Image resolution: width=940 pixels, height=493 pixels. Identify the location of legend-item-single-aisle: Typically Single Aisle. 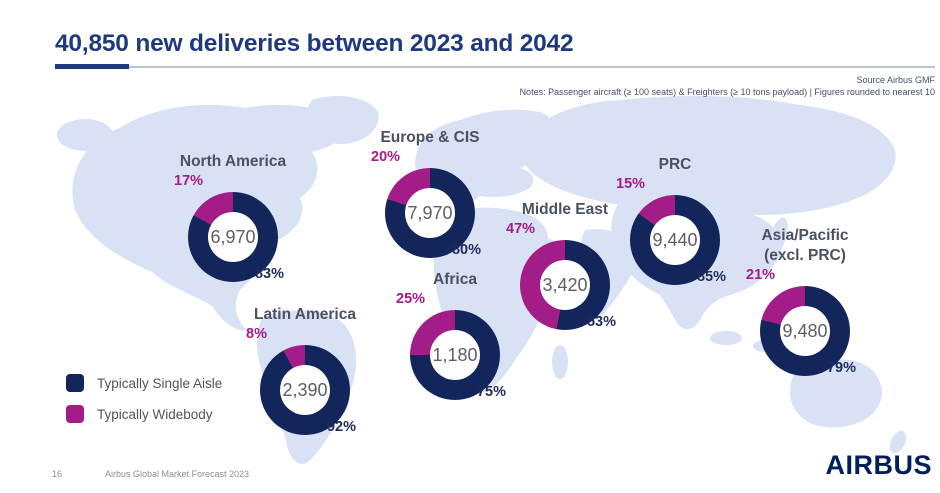
(144, 383).